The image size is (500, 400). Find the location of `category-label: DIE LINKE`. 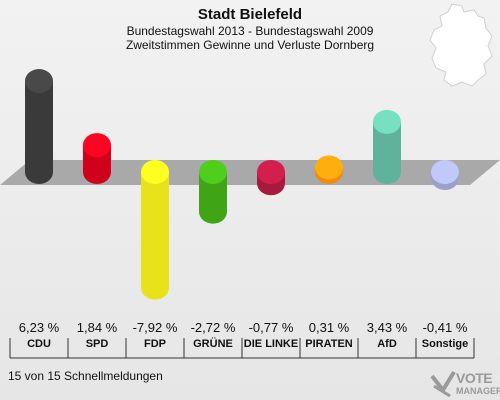

category-label: DIE LINKE is located at coordinates (271, 344).